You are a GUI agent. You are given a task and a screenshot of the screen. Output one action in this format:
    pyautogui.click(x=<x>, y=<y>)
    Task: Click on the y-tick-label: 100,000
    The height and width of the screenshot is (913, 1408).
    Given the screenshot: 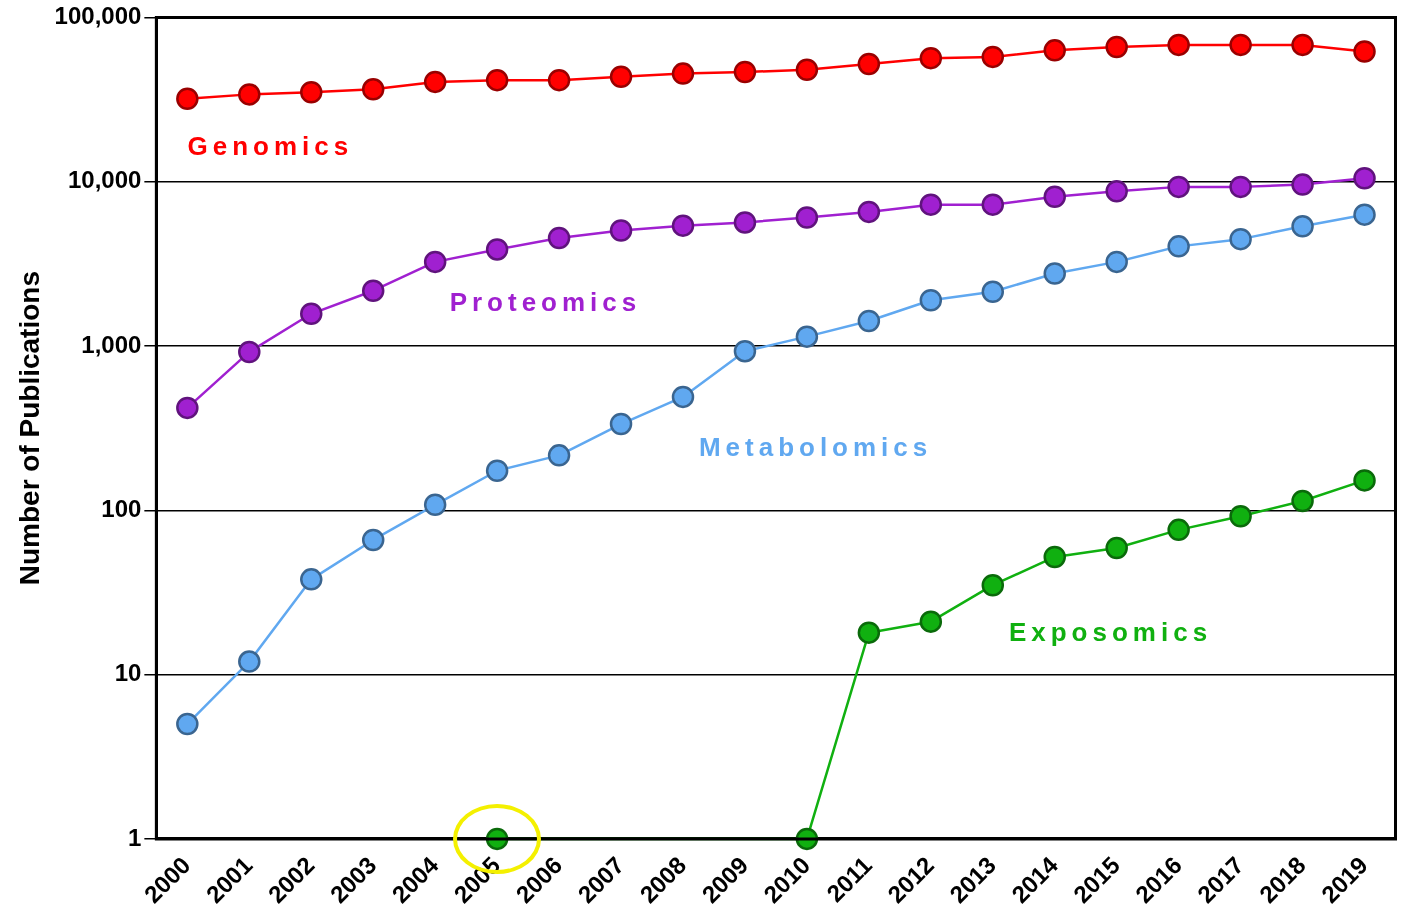 What is the action you would take?
    pyautogui.click(x=98, y=16)
    